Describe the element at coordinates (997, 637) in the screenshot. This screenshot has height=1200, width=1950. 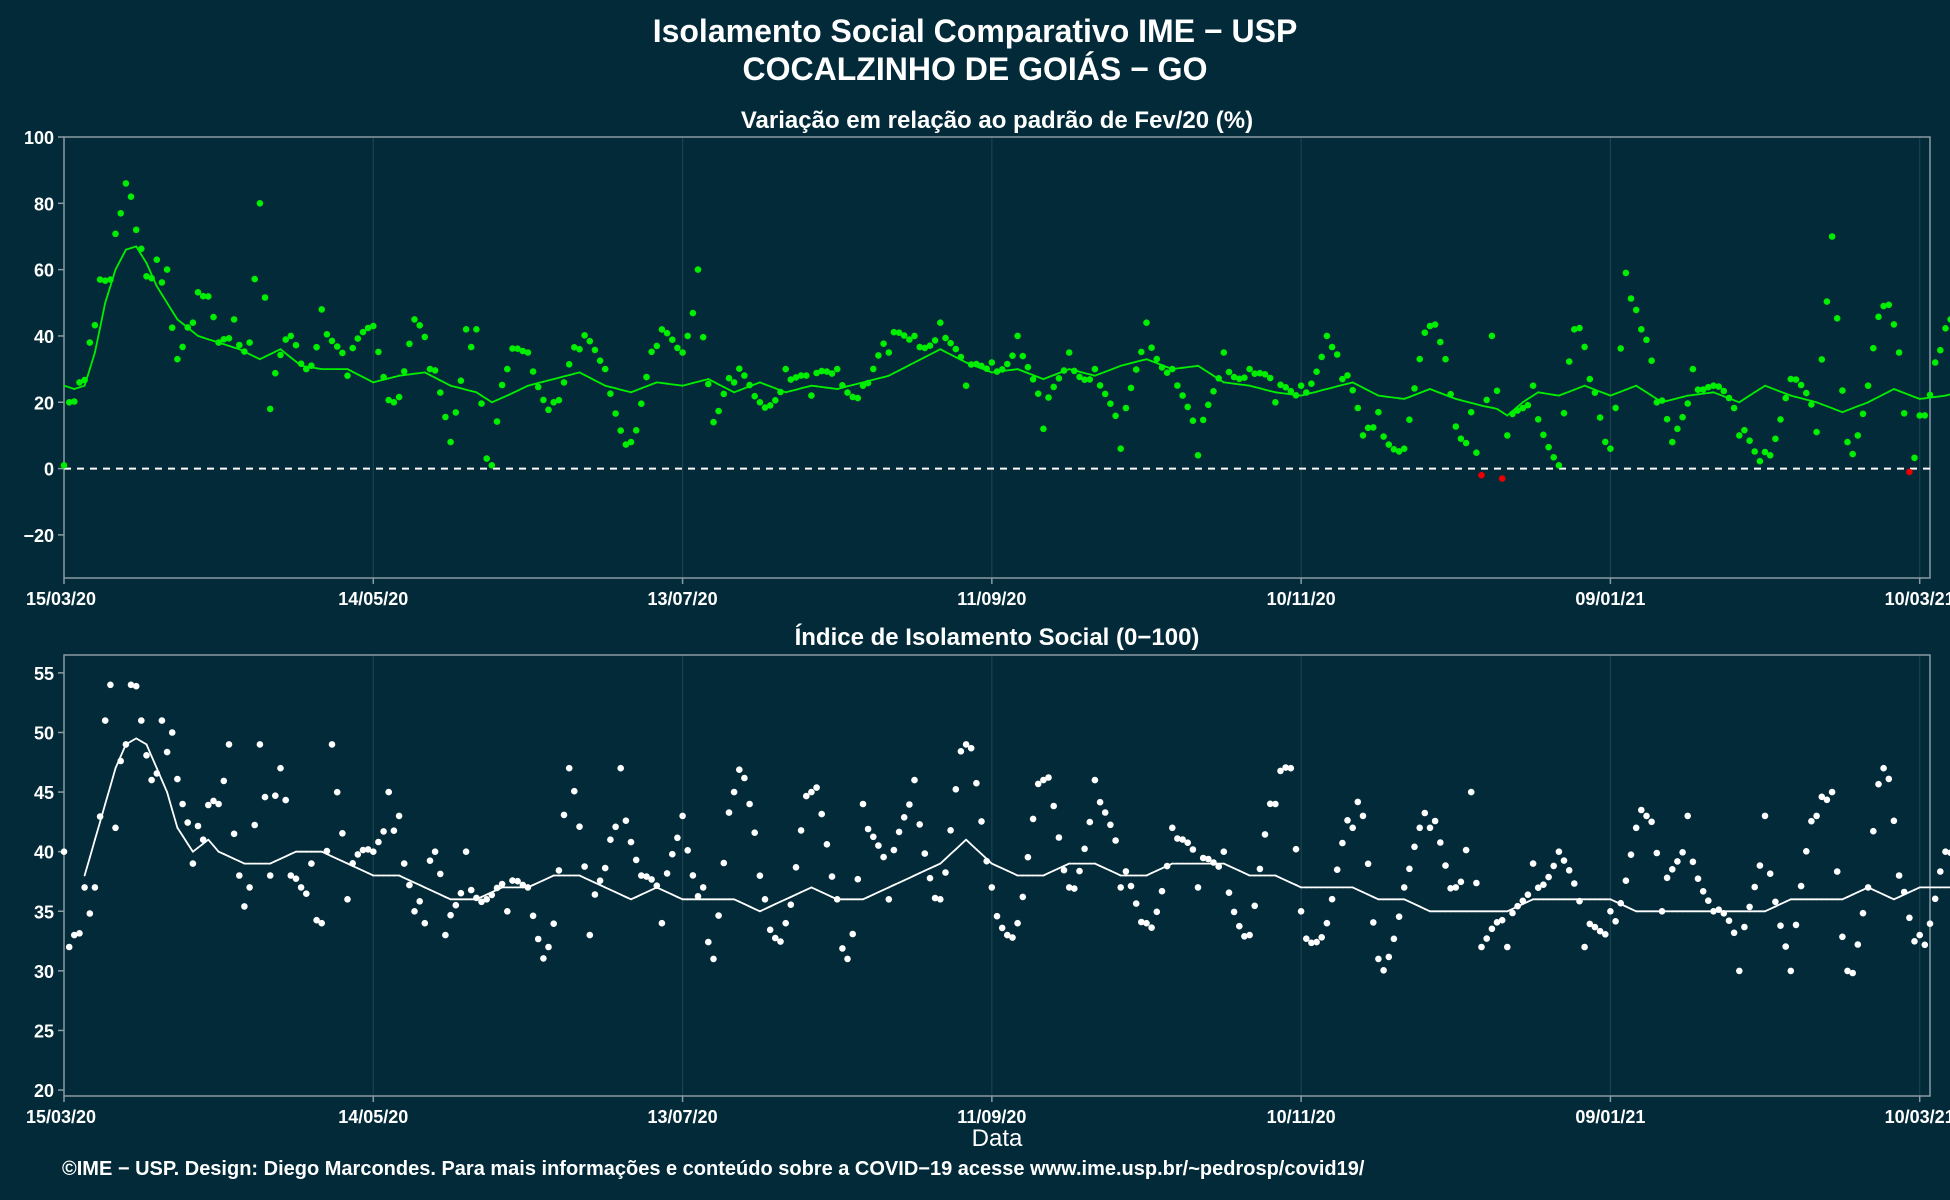
I see `panel-title: Índice de Isolamento Social (0−100)` at that location.